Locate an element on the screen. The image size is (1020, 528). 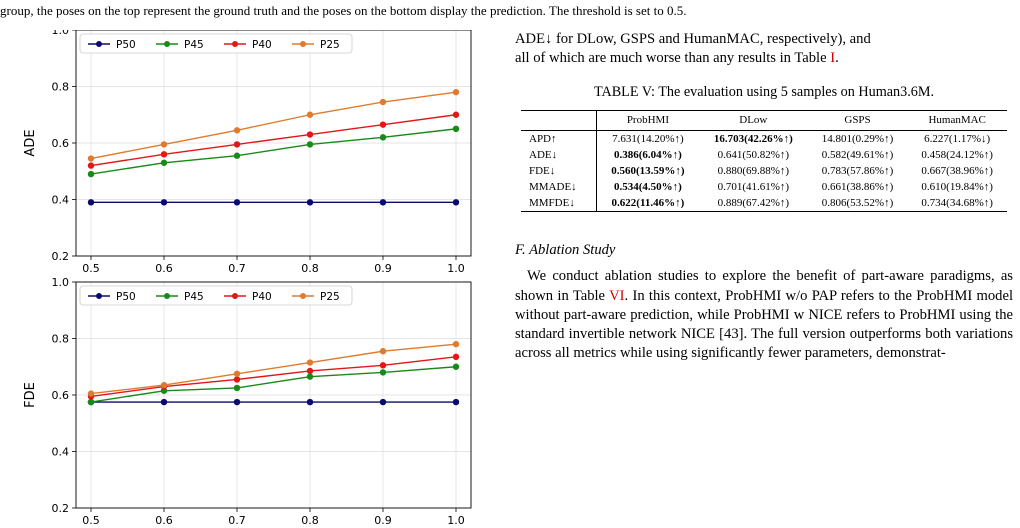
legend-box is located at coordinates (216, 295).